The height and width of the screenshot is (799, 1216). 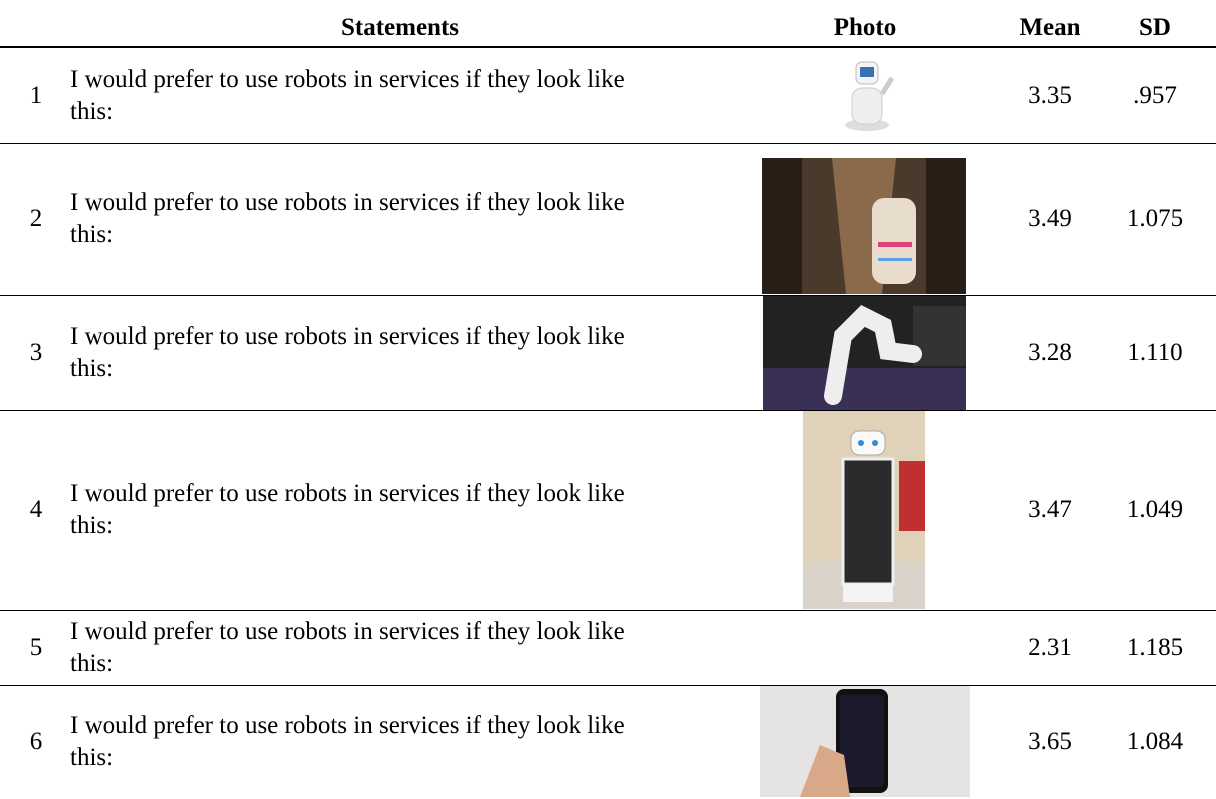 I want to click on header-statements: Statements, so click(x=400, y=27).